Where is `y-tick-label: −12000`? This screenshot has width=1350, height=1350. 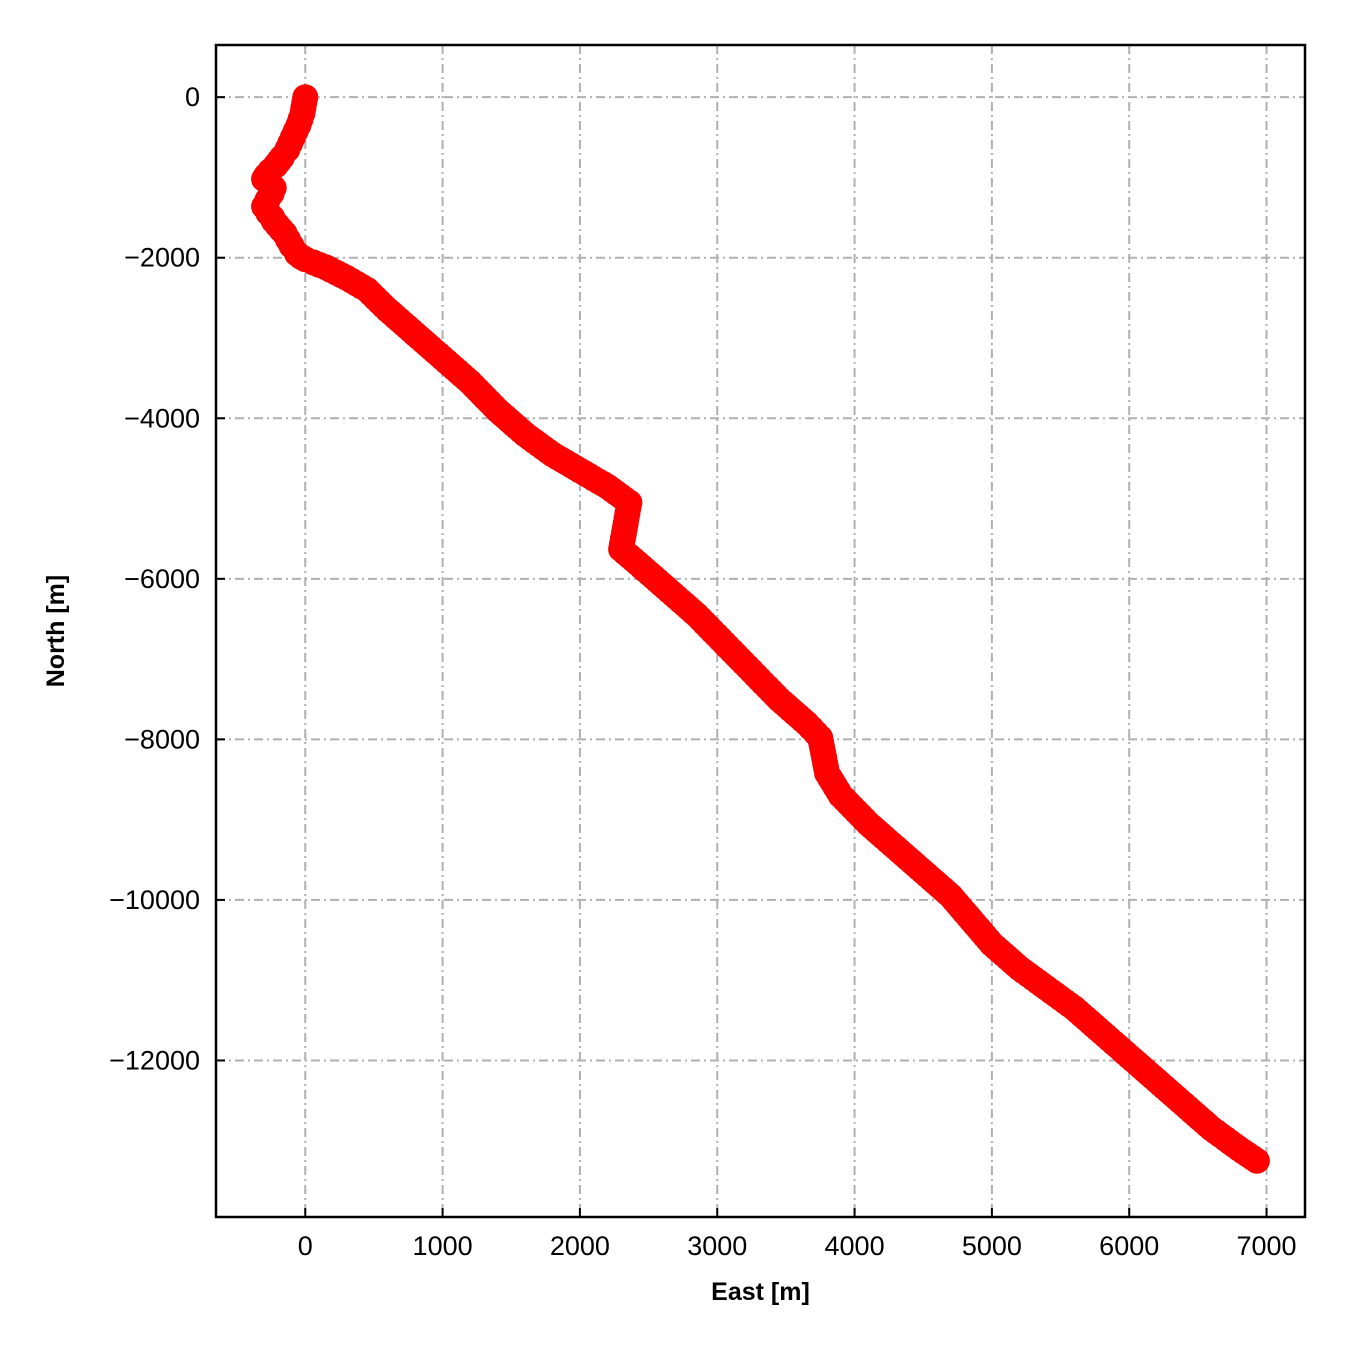 y-tick-label: −12000 is located at coordinates (154, 1060).